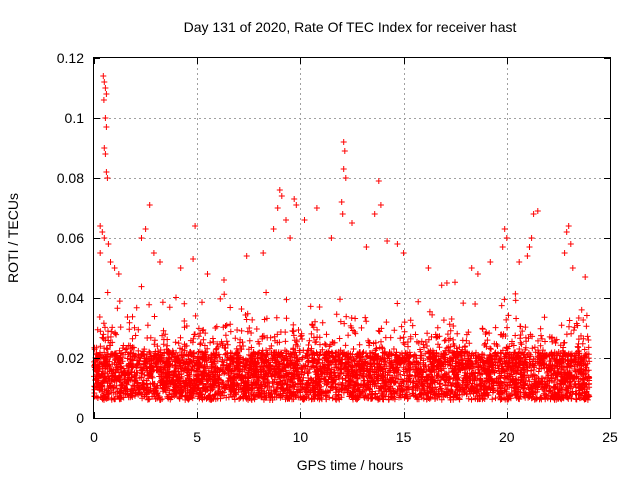 Image resolution: width=640 pixels, height=480 pixels. I want to click on x-axis-label: GPS time / hours, so click(350, 465).